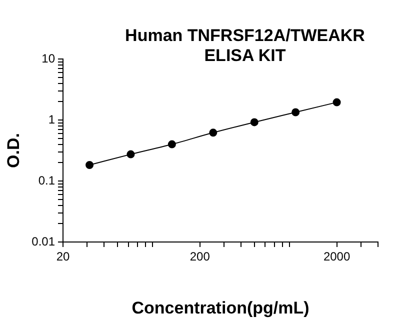  I want to click on y-tick-label: 10, so click(49, 58).